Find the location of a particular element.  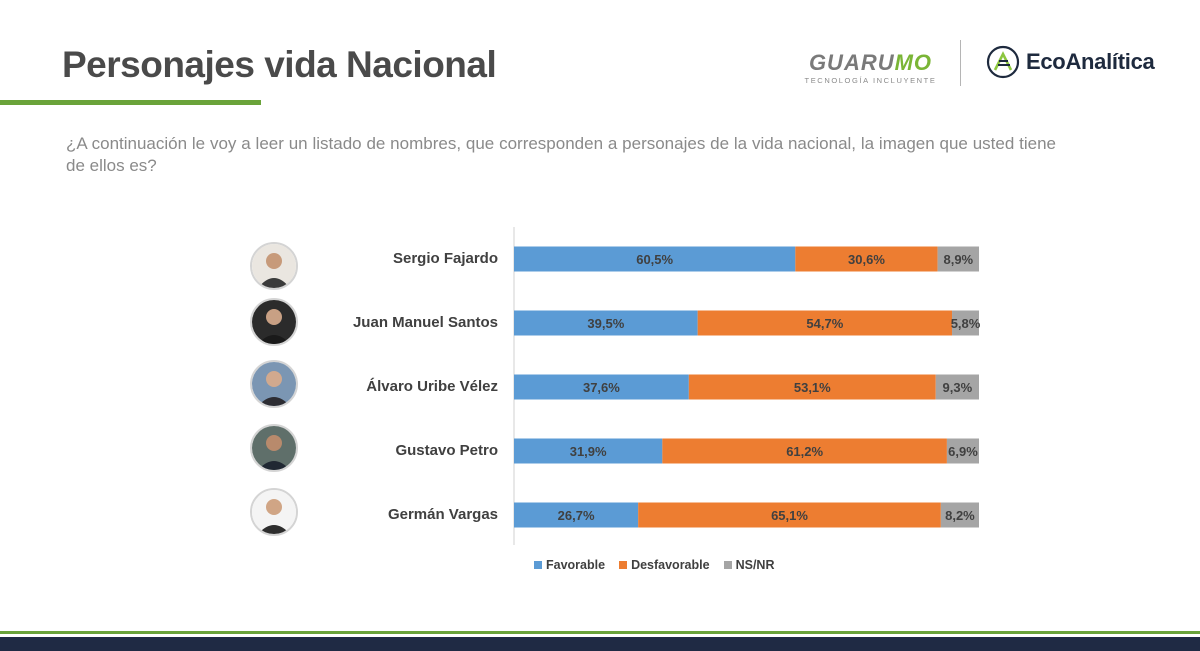

data-label-desfavorable-german-vargas: 65,1% is located at coordinates (789, 515).